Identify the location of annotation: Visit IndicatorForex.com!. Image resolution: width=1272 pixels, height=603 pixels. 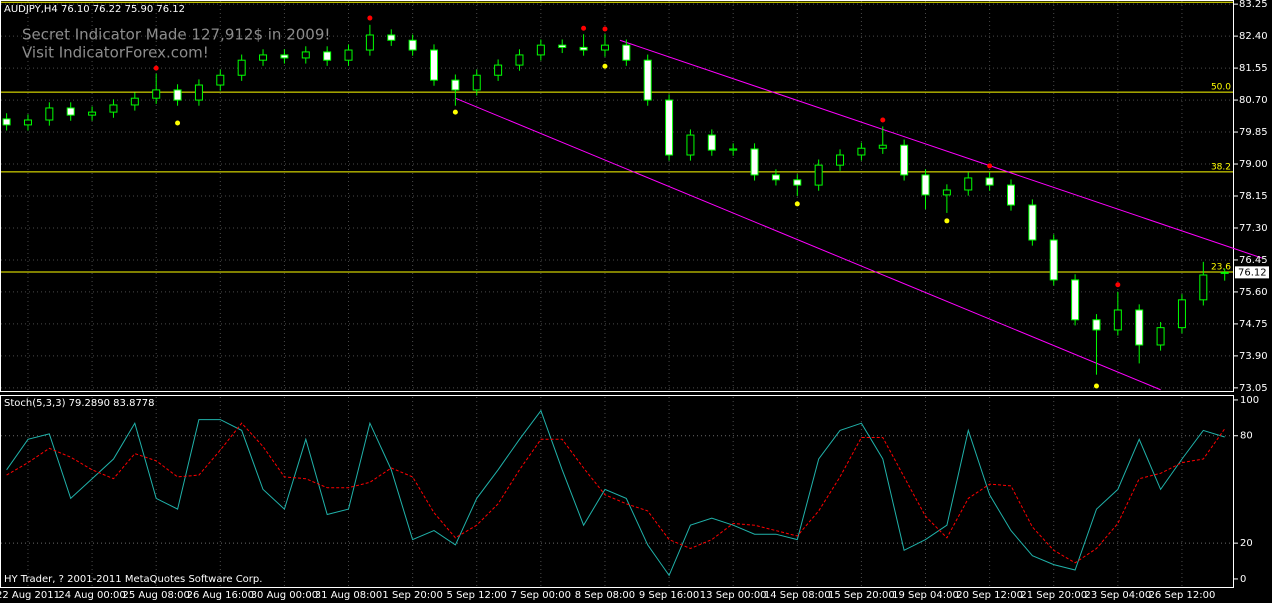
(115, 53).